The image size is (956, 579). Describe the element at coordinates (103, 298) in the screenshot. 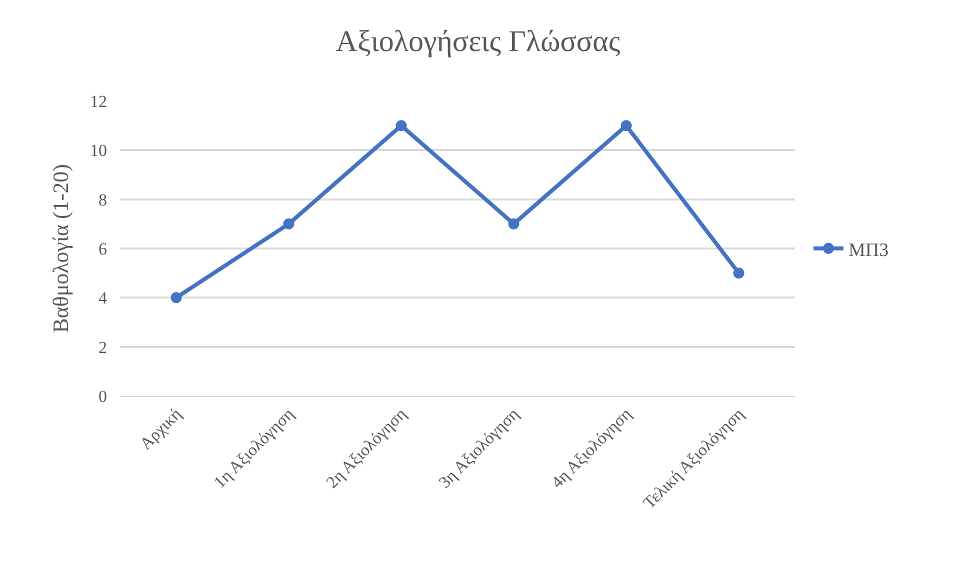

I see `y-tick-label: 4` at that location.